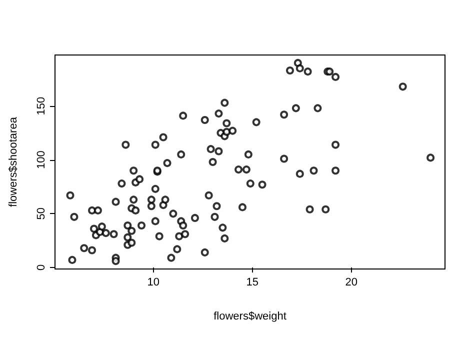  Describe the element at coordinates (252, 282) in the screenshot. I see `x-tick-label: 15` at that location.